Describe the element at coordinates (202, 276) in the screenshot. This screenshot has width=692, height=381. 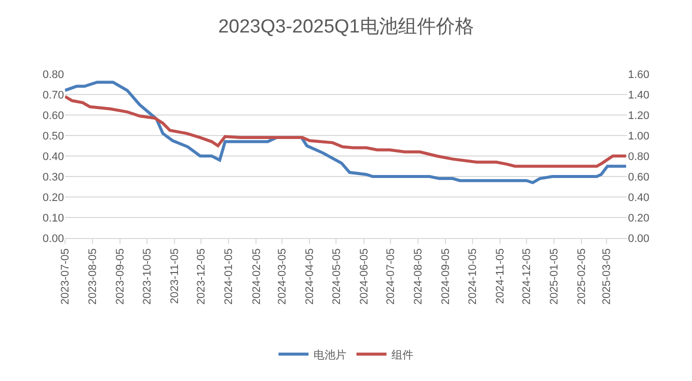
I see `x-tick-label: 2023-12-05` at that location.